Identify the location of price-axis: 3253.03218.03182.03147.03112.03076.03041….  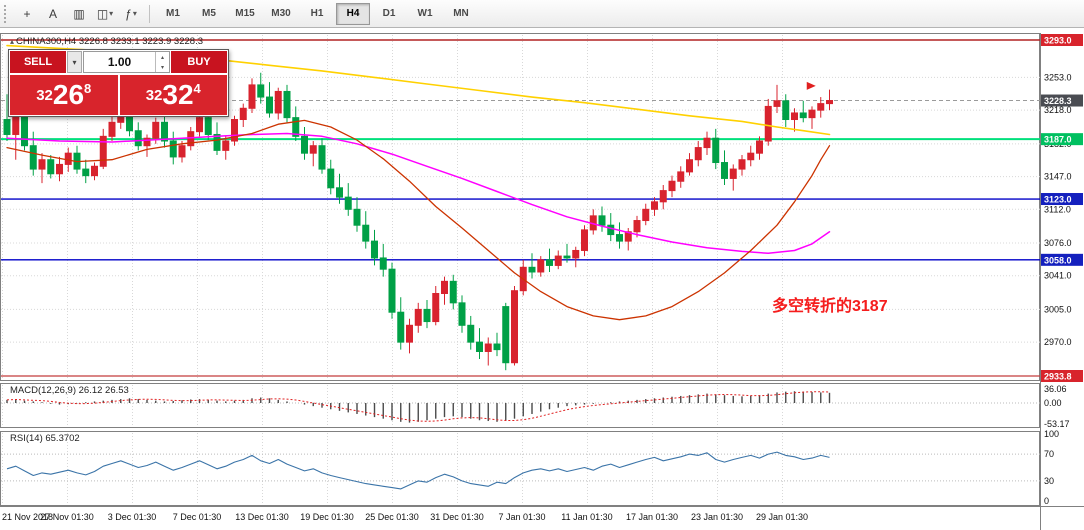
(1062, 270).